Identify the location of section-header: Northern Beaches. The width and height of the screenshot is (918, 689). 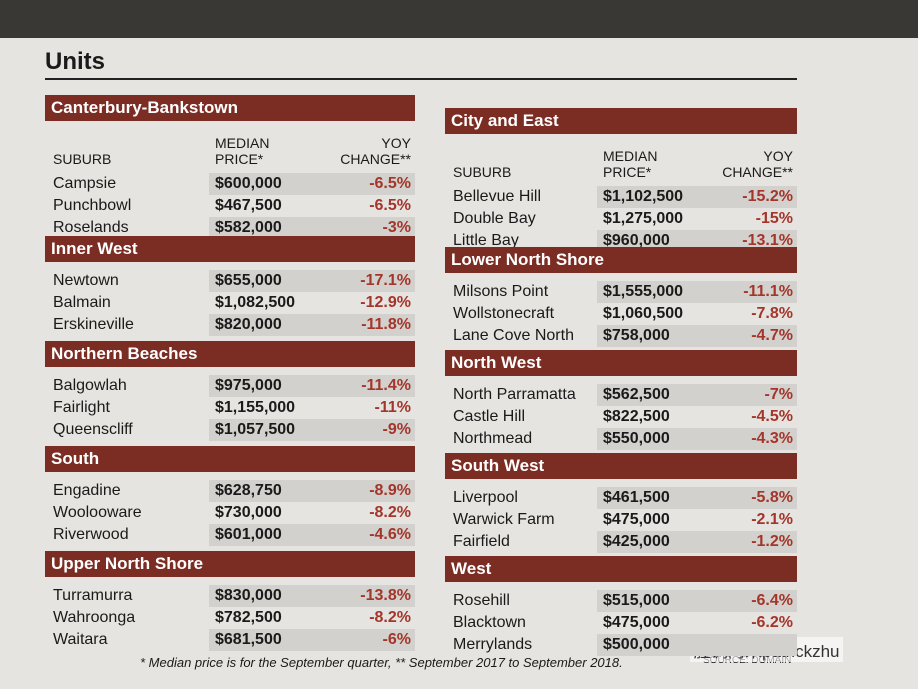
(230, 354).